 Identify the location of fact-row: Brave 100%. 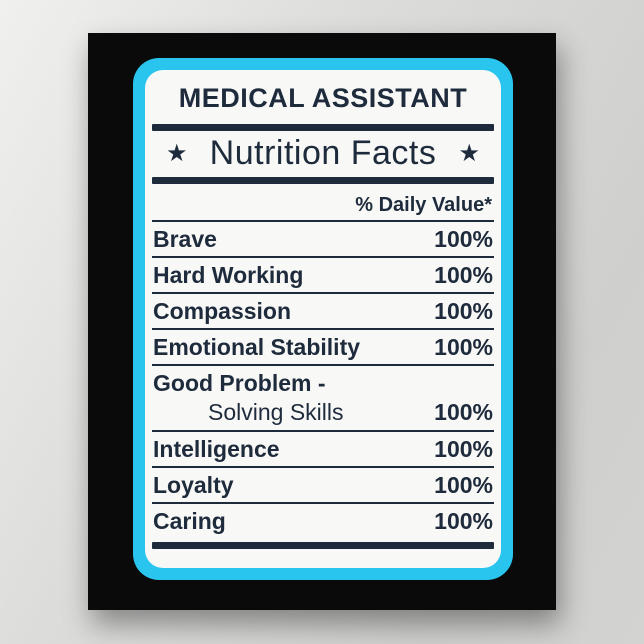
(323, 240).